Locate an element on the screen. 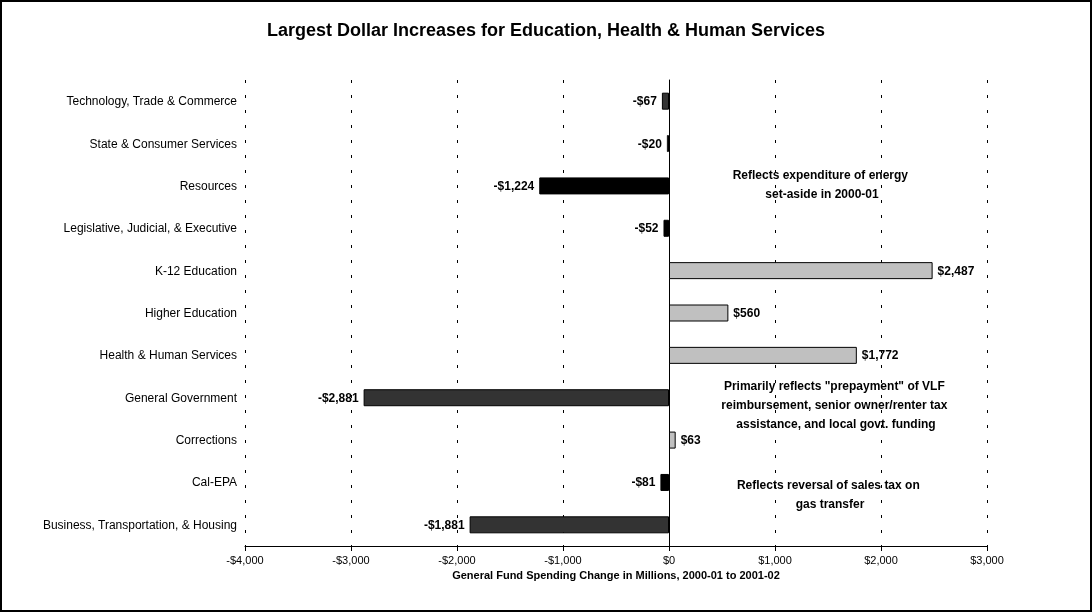 Image resolution: width=1092 pixels, height=612 pixels. x-tick-label: $3,000 is located at coordinates (987, 559).